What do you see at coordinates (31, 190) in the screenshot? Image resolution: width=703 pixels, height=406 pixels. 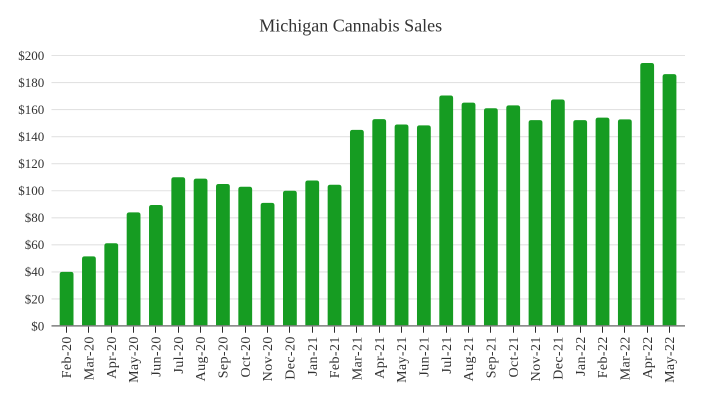 I see `svg-text: $100` at bounding box center [31, 190].